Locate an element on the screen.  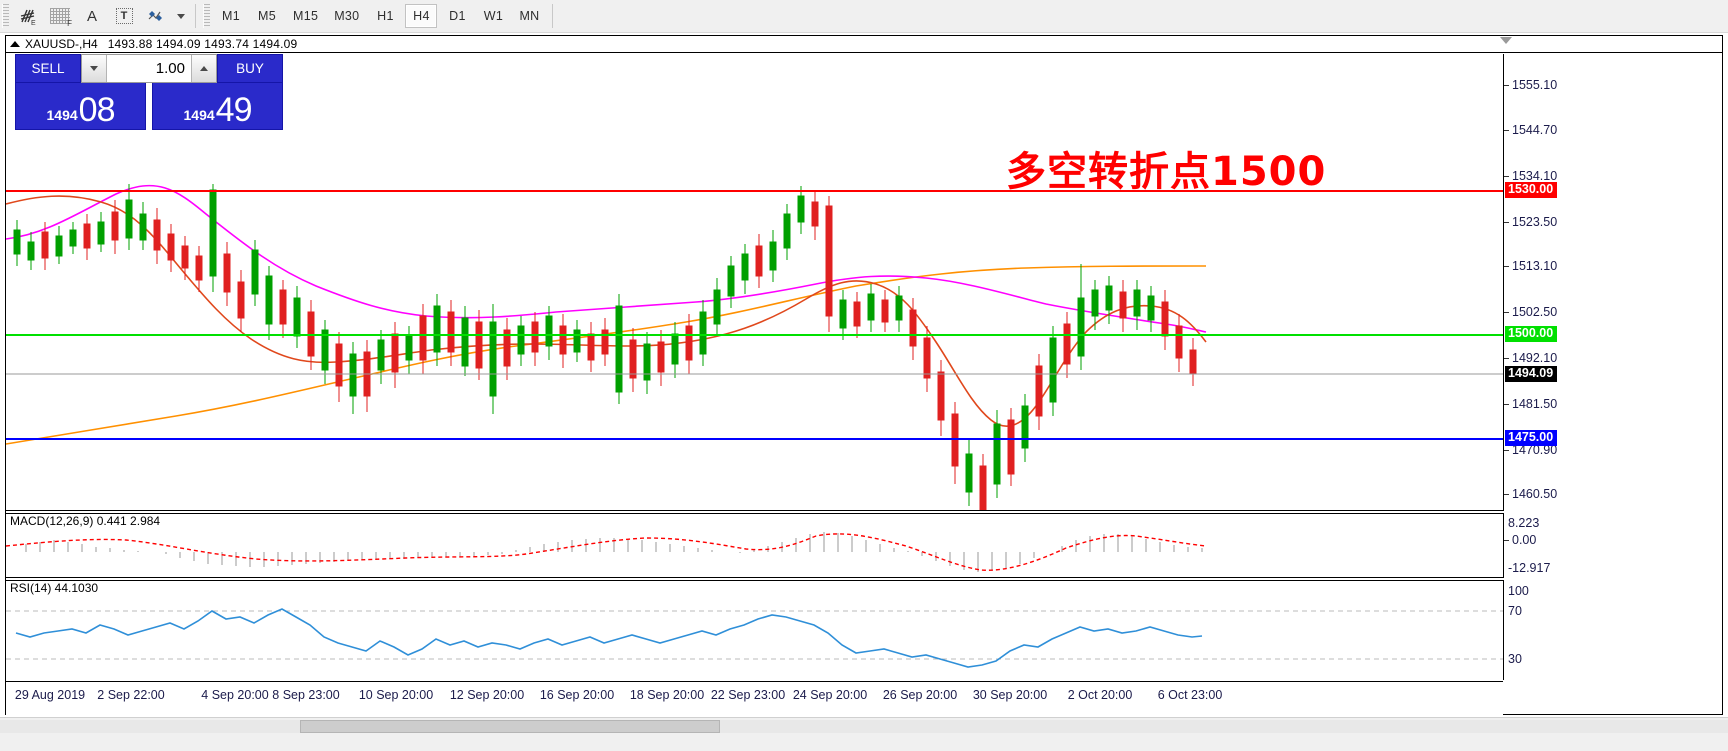
time-tick-11: 30 Sep 20:00 is located at coordinates (1010, 695).